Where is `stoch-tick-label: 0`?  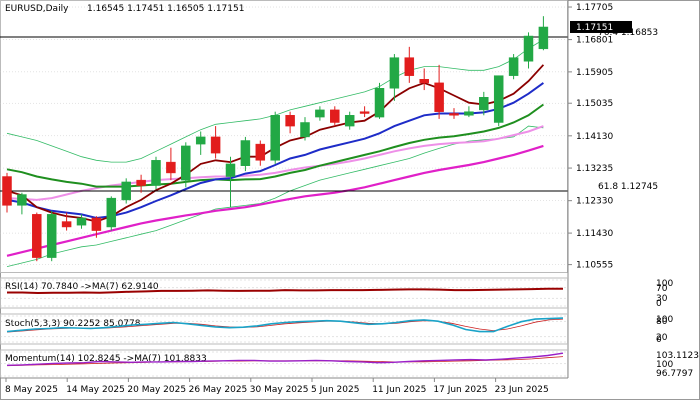
stoch-tick-label: 0 is located at coordinates (659, 340).